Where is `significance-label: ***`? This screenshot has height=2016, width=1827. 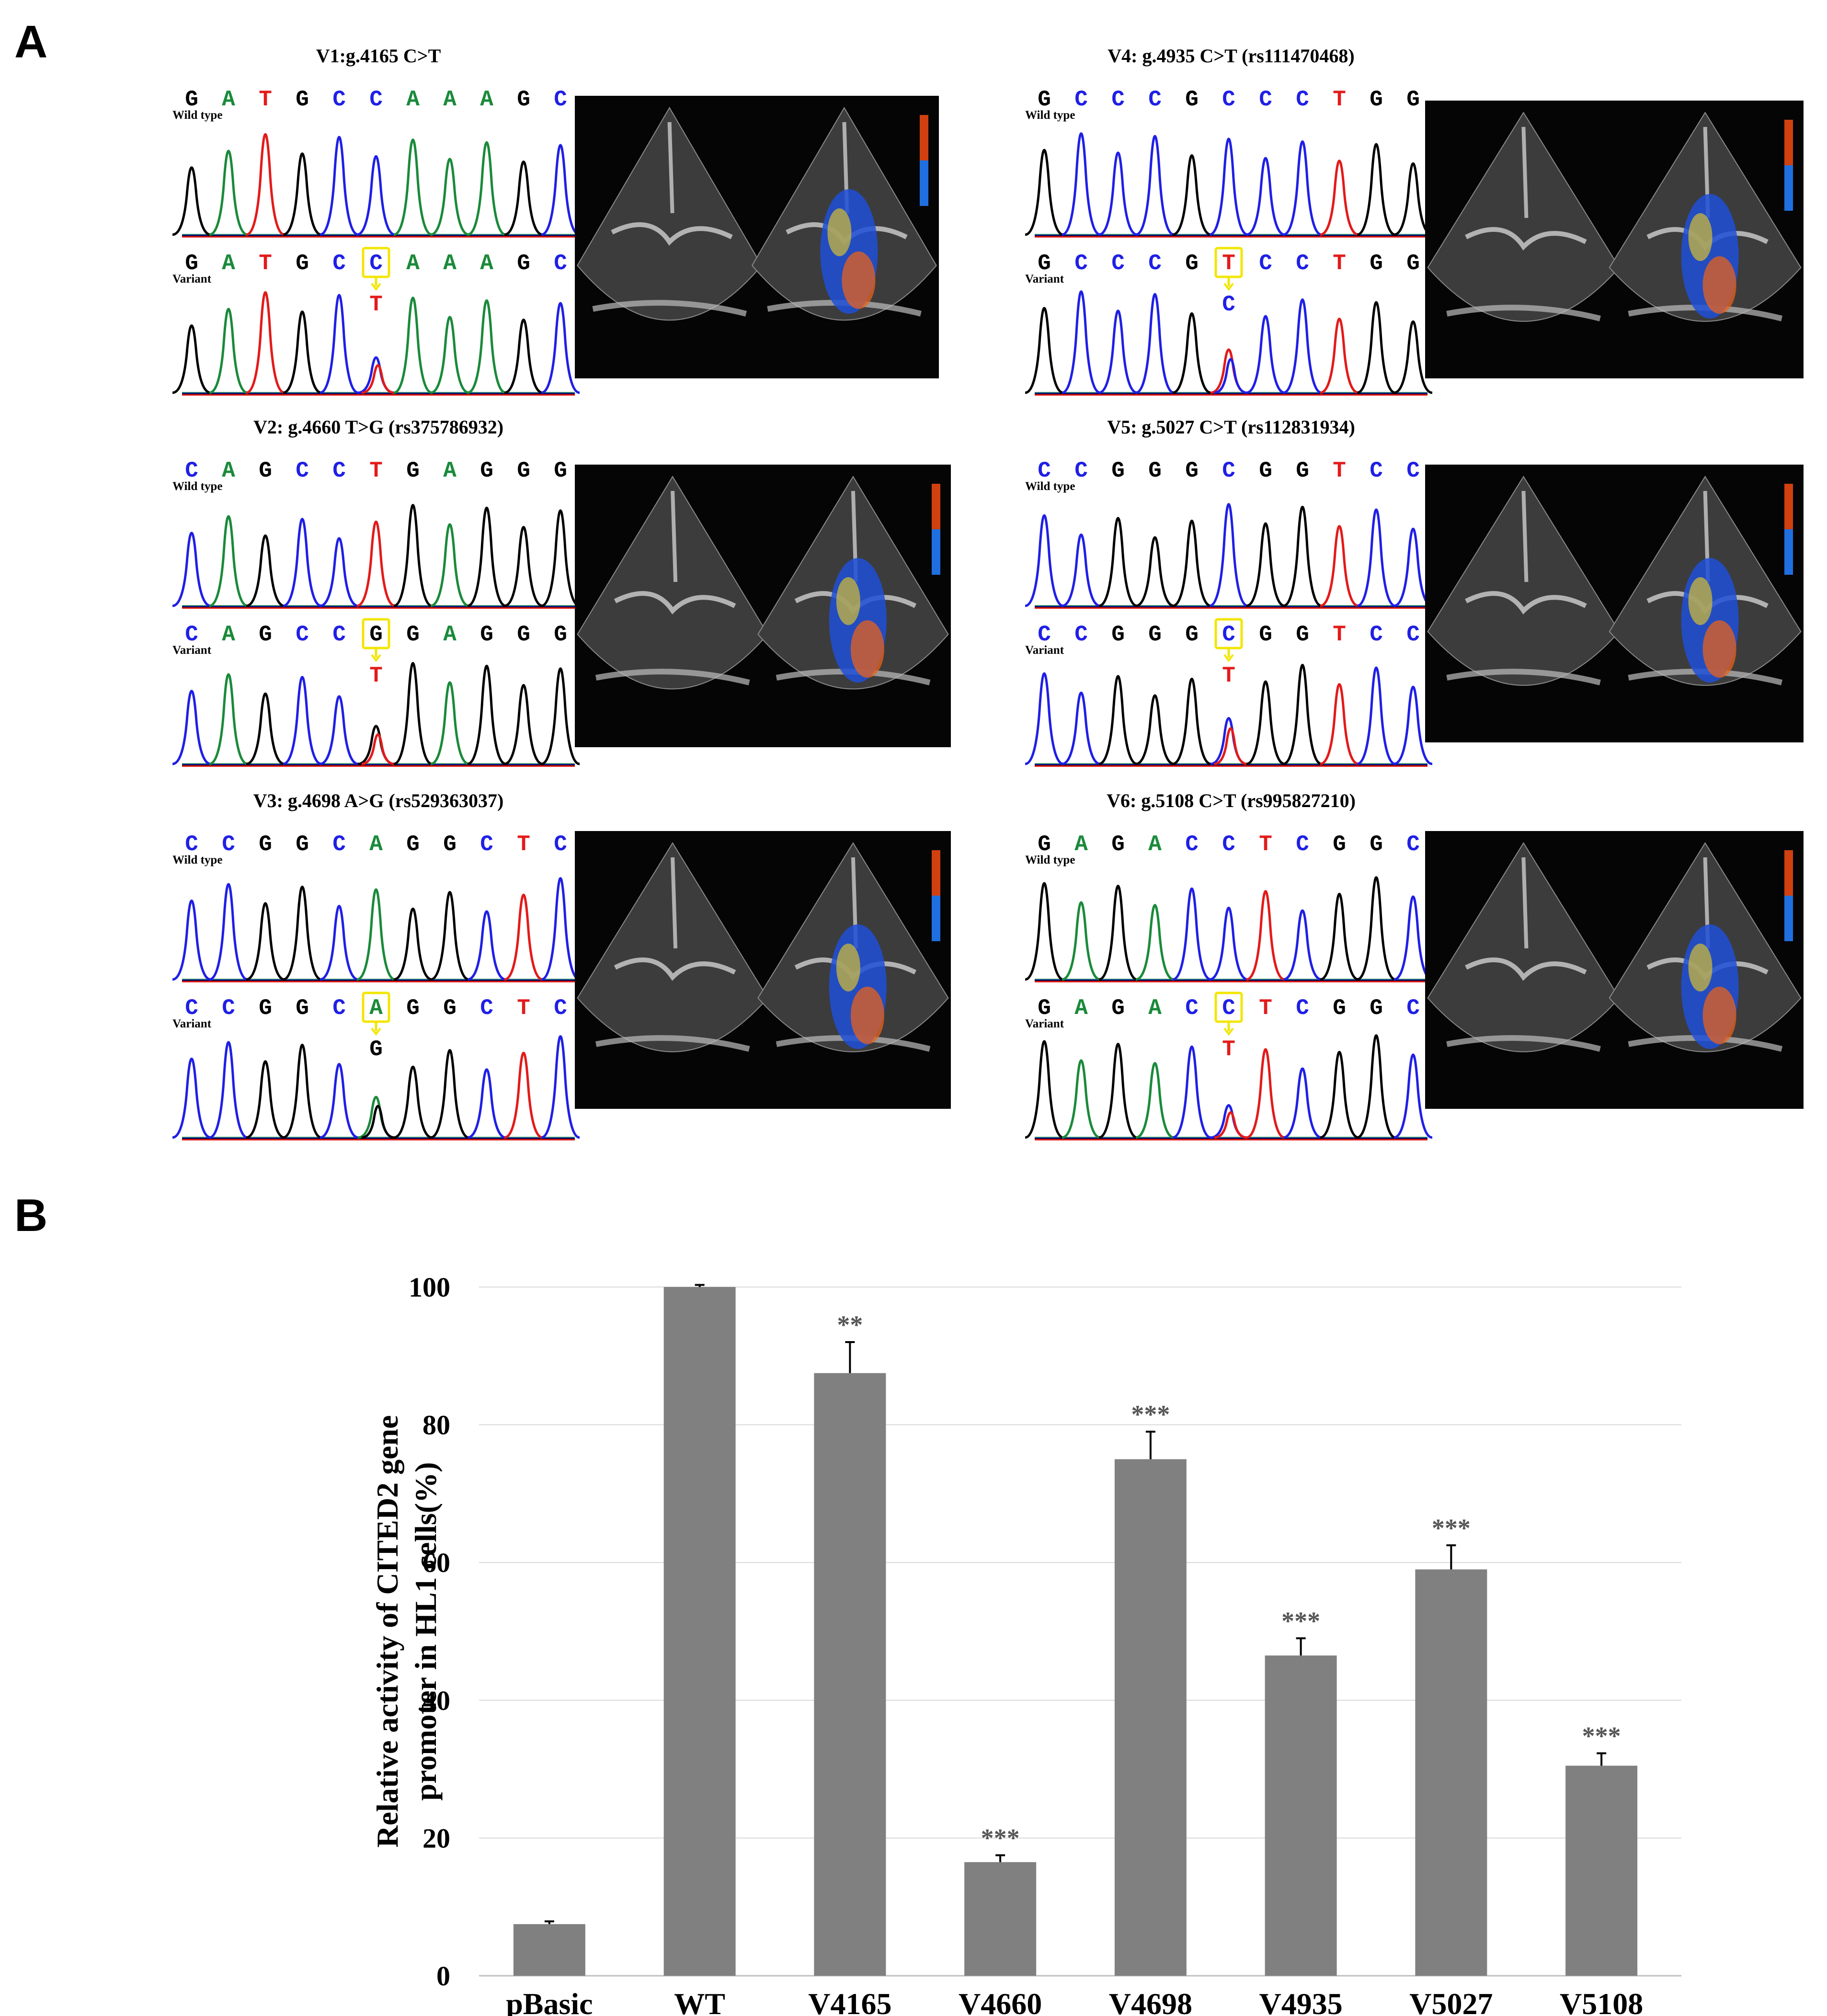
significance-label: *** is located at coordinates (1000, 1837).